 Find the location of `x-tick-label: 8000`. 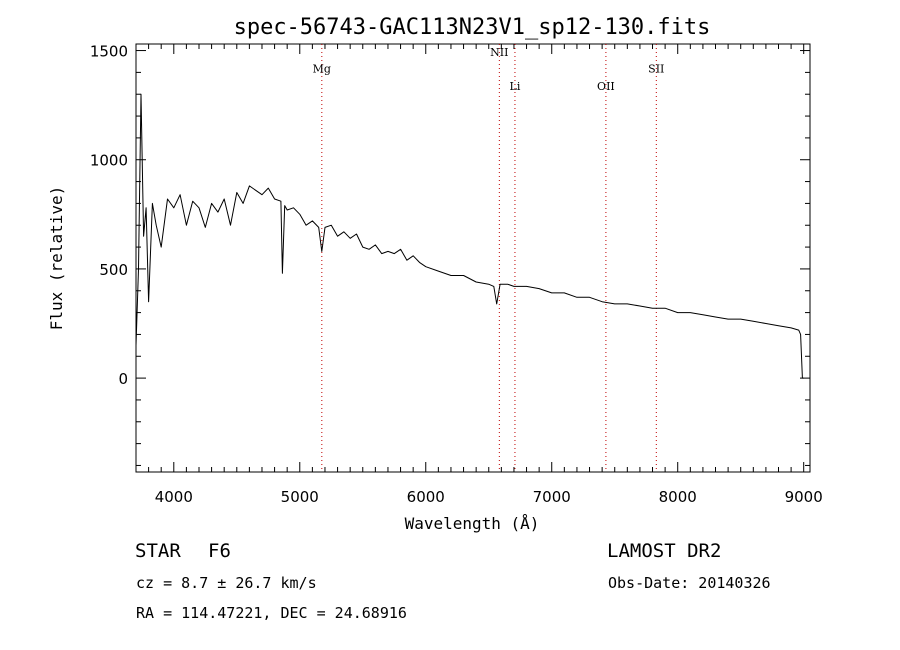

x-tick-label: 8000 is located at coordinates (678, 497).